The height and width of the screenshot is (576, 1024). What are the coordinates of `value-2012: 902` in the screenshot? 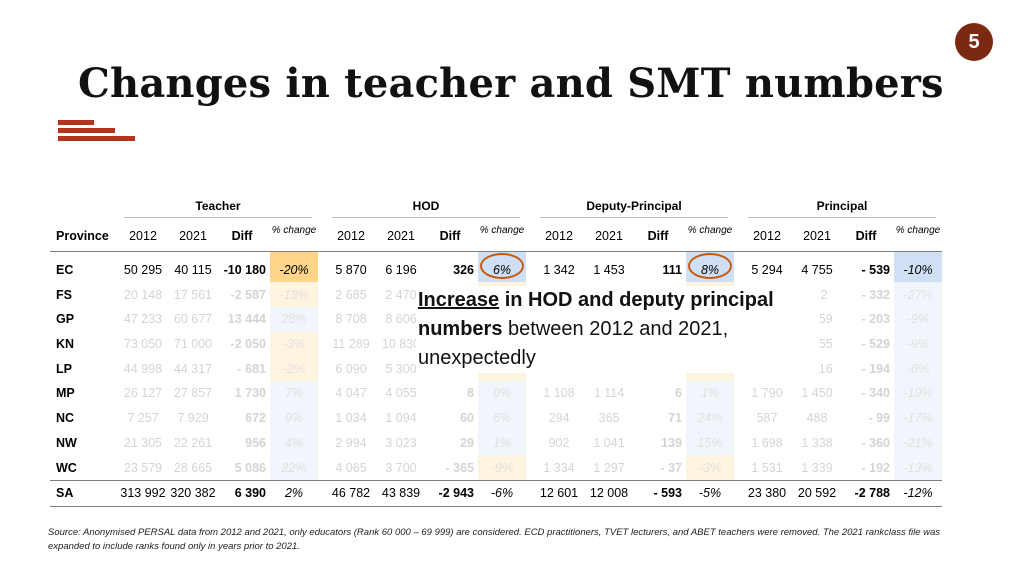 It's located at (559, 442).